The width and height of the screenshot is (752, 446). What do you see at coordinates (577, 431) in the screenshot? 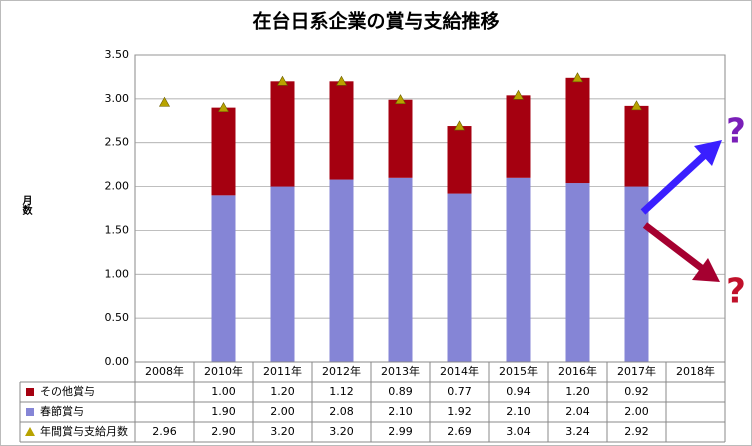
I see `table-cell: 3.24` at bounding box center [577, 431].